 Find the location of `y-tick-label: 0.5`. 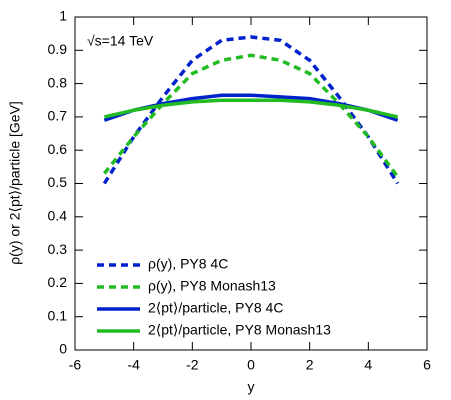

y-tick-label: 0.5 is located at coordinates (58, 182).